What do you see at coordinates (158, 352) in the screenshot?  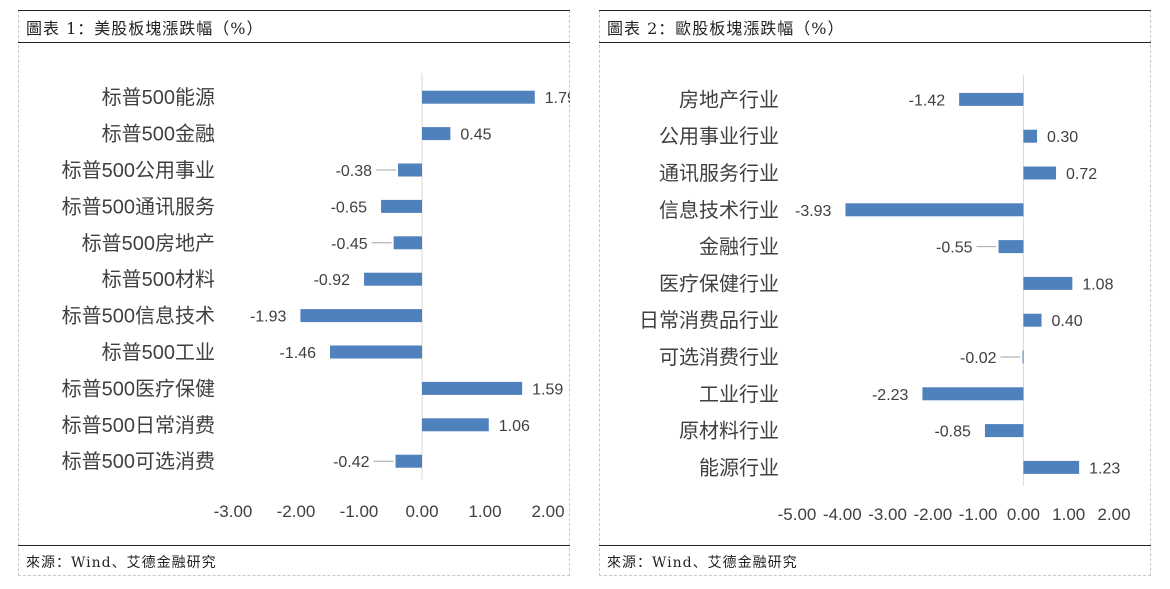 I see `category-label: 标普500工业` at bounding box center [158, 352].